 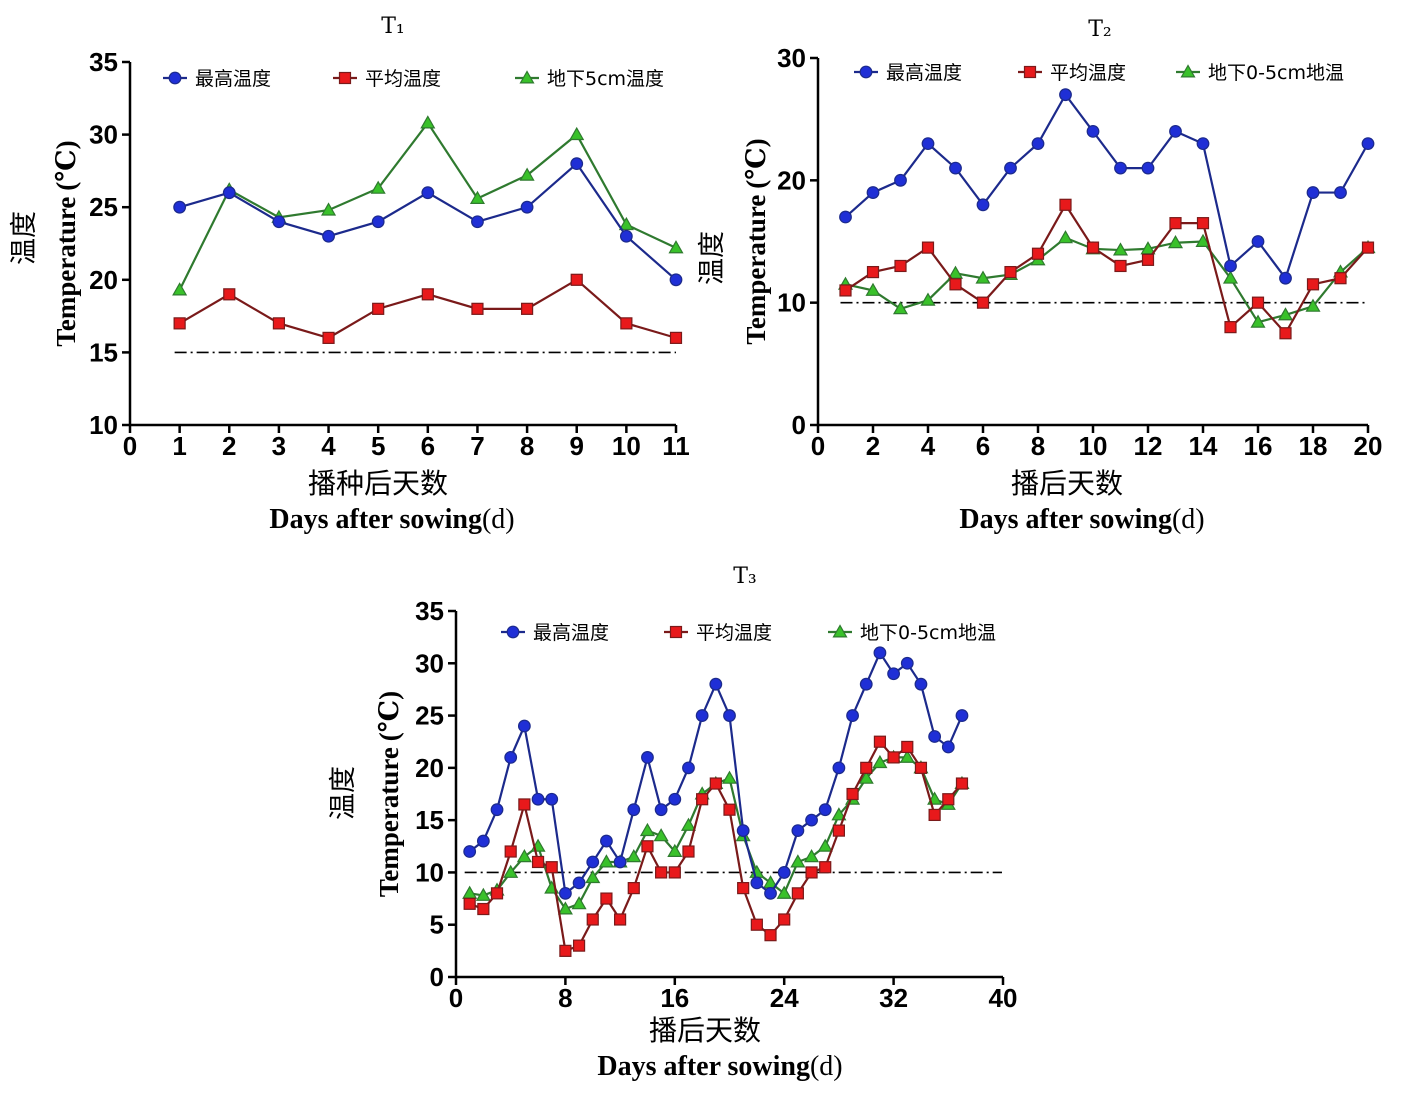 What do you see at coordinates (589, 79) in the screenshot?
I see `legend-item-soil: 地下5cm温度` at bounding box center [589, 79].